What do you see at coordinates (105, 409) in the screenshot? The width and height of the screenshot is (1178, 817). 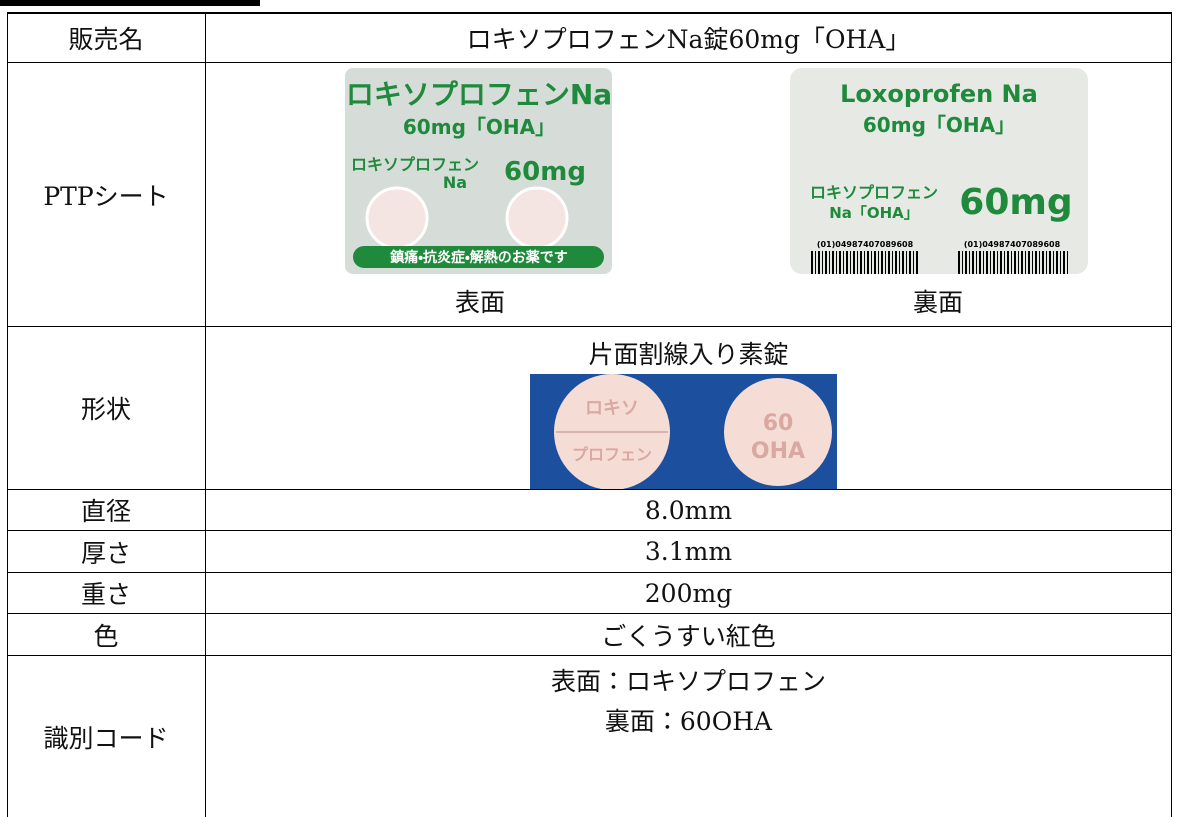 I see `label: 形状` at bounding box center [105, 409].